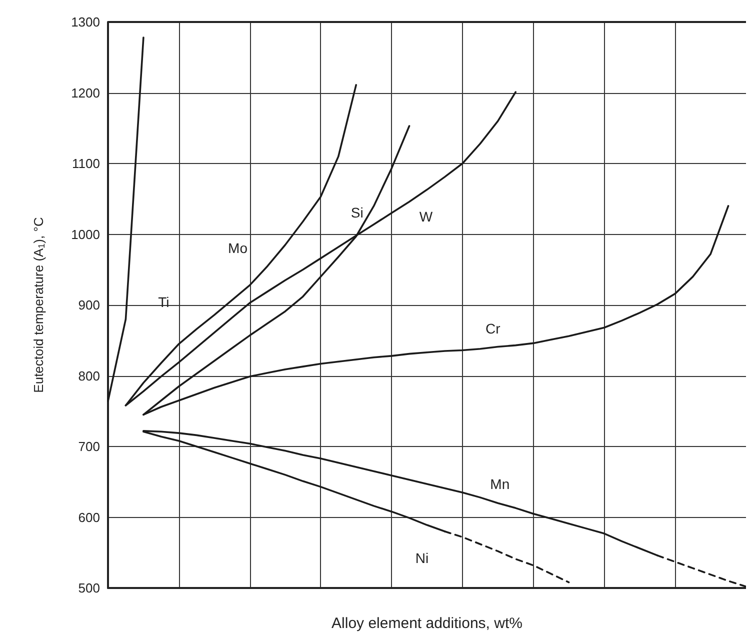  What do you see at coordinates (86, 163) in the screenshot?
I see `y-tick-label: 1100` at bounding box center [86, 163].